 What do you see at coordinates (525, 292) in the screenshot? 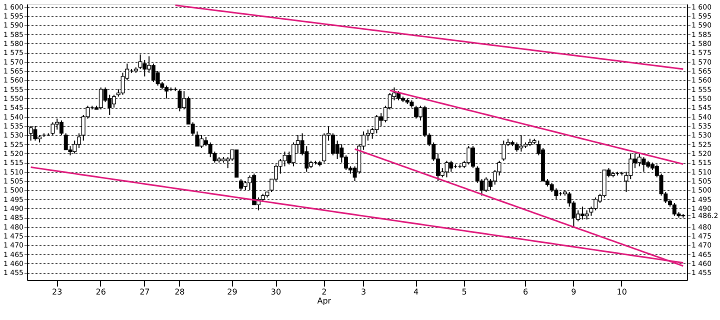
I see `x-tick-label: 6` at bounding box center [525, 292].